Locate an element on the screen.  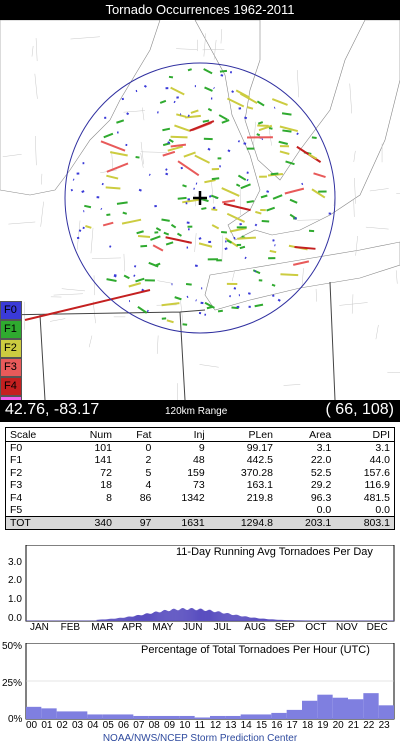
hour-label: 18 is located at coordinates (307, 725).